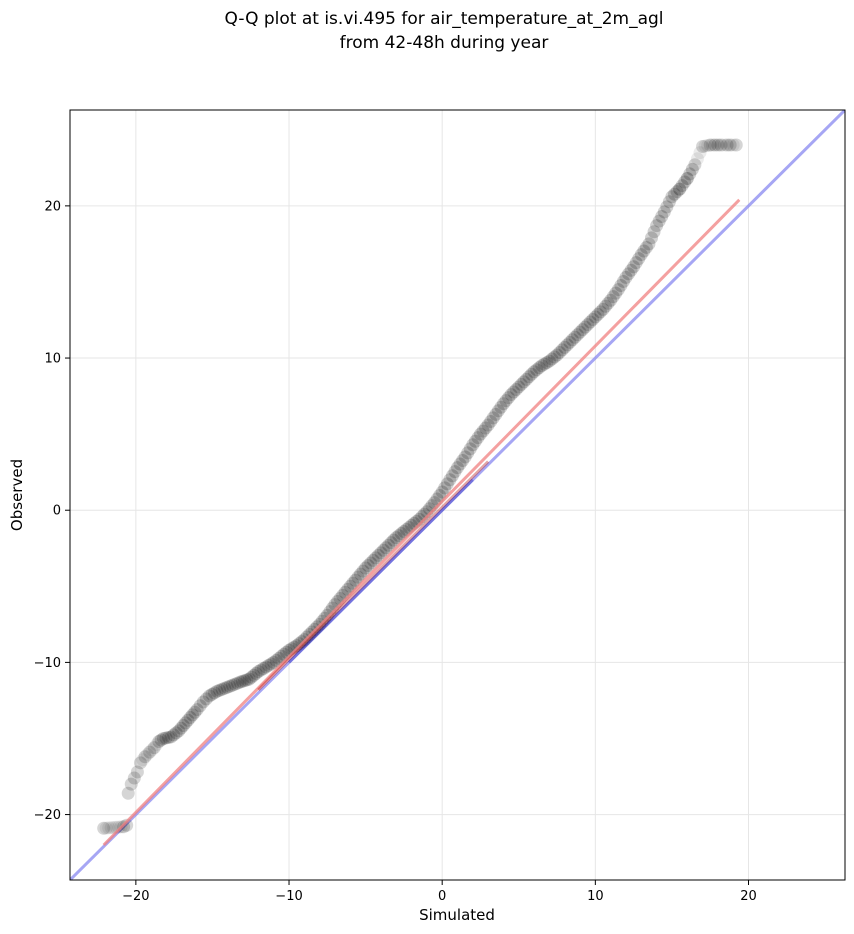  I want to click on fit-line-inner, so click(373, 575).